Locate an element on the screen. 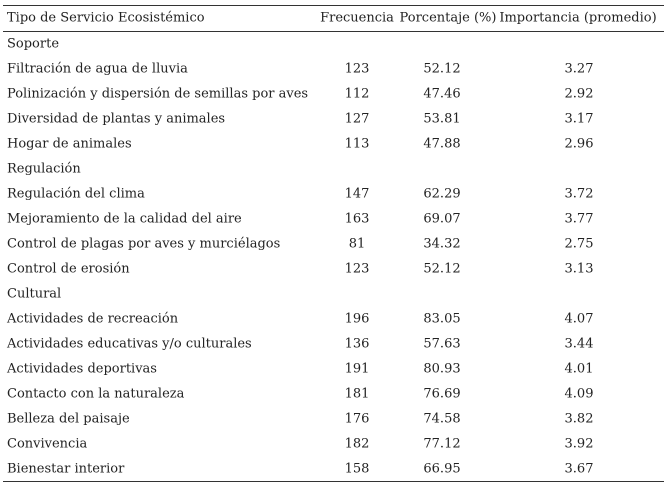  frequency: 158 is located at coordinates (357, 469).